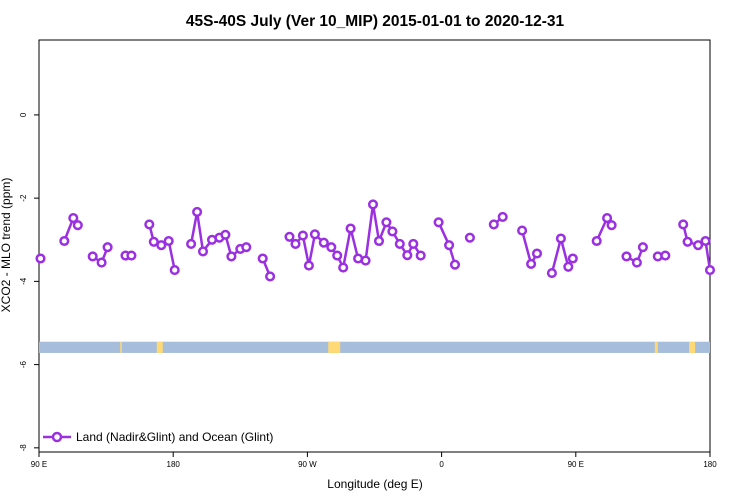 The width and height of the screenshot is (750, 500). Describe the element at coordinates (57, 437) in the screenshot. I see `legend-marker-sample` at that location.